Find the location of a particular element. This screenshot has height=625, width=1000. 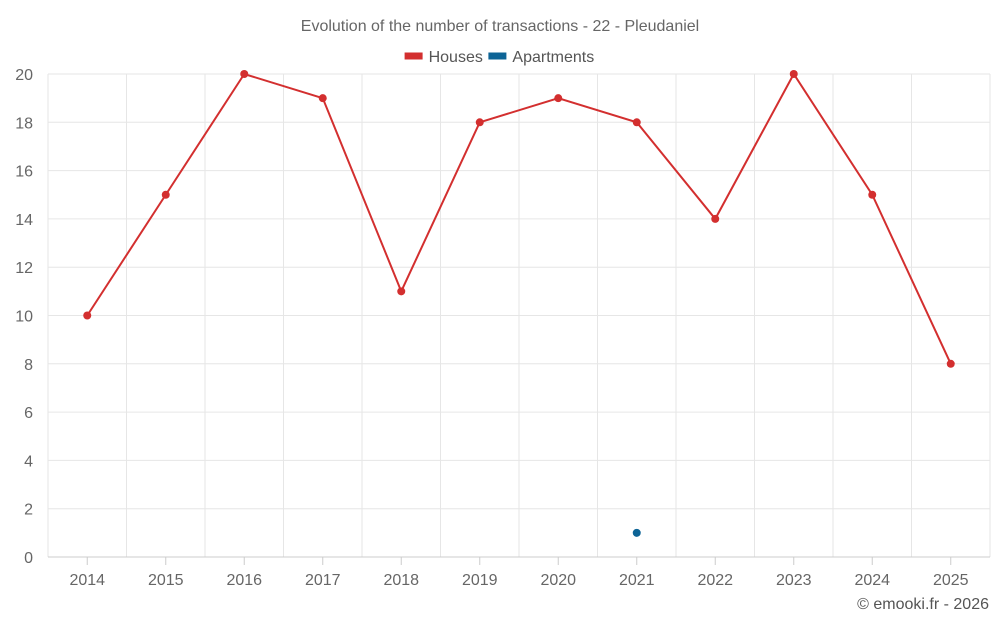

legend: Houses Apartments is located at coordinates (499, 57).